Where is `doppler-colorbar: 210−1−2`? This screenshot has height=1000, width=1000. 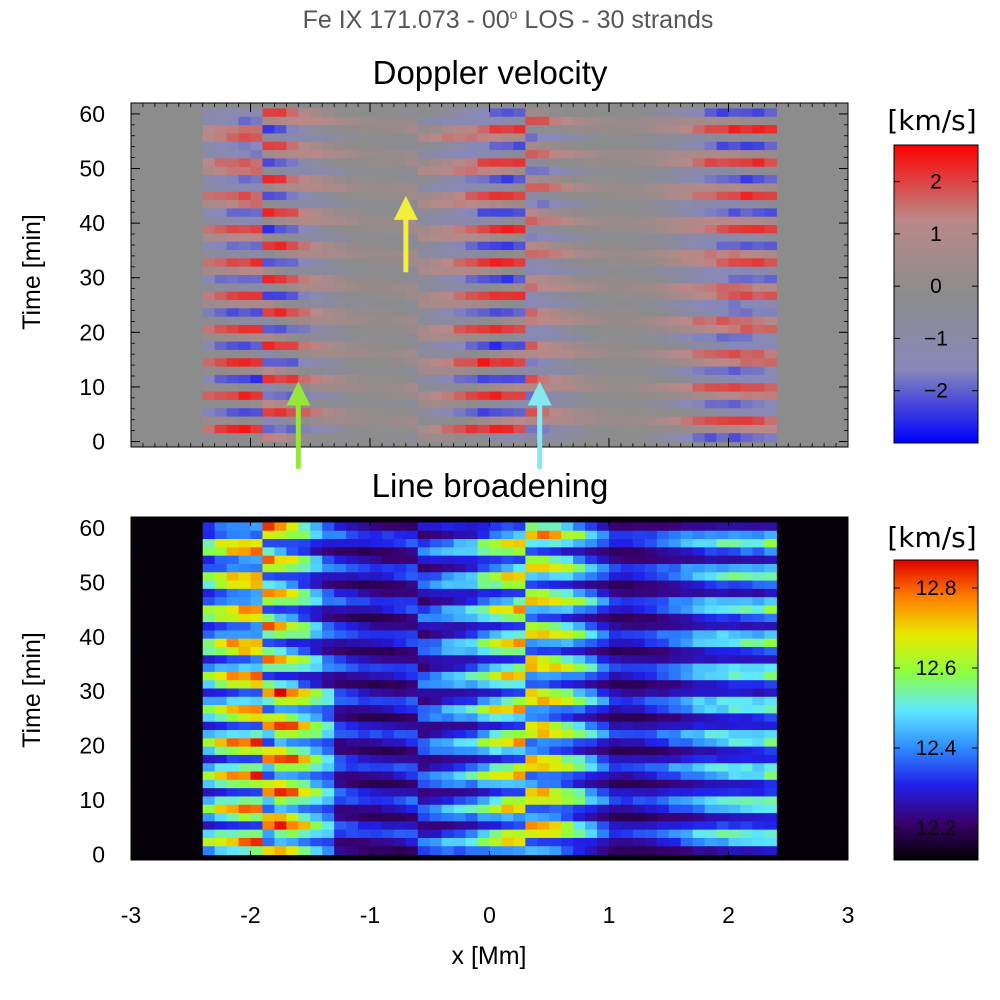 doppler-colorbar: 210−1−2 is located at coordinates (936, 294).